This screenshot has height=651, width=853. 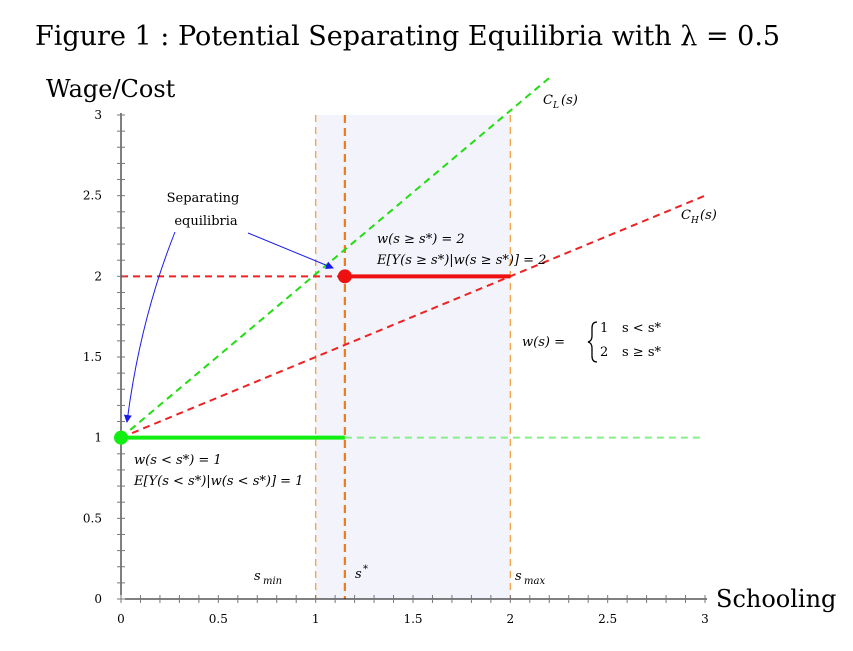 What do you see at coordinates (607, 619) in the screenshot?
I see `x-tick-label: 2.5` at bounding box center [607, 619].